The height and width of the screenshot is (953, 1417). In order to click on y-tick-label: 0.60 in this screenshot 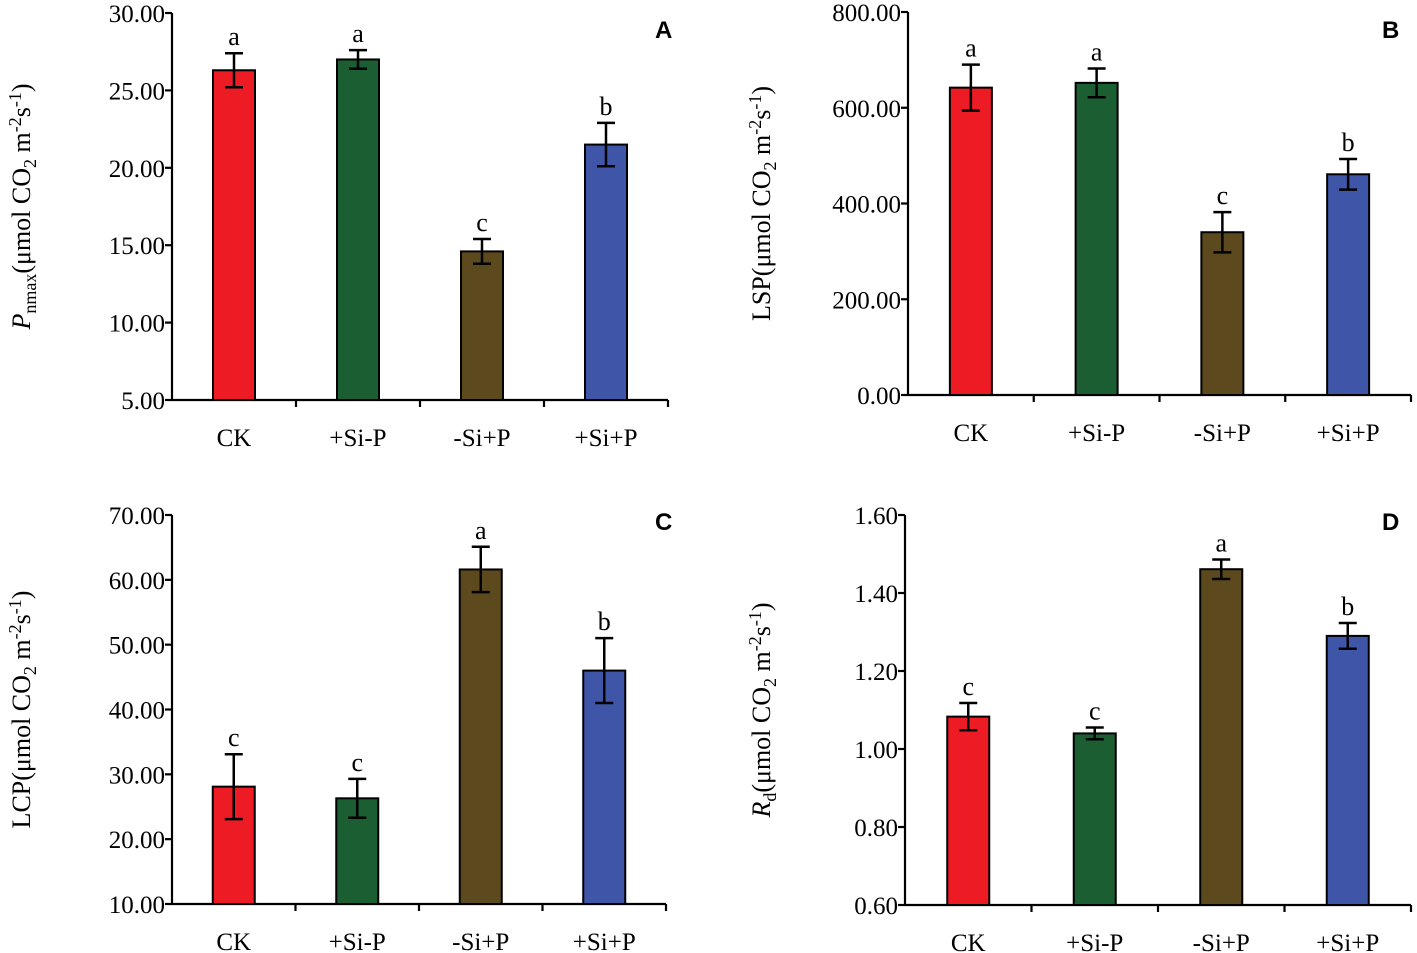, I will do `click(876, 906)`.